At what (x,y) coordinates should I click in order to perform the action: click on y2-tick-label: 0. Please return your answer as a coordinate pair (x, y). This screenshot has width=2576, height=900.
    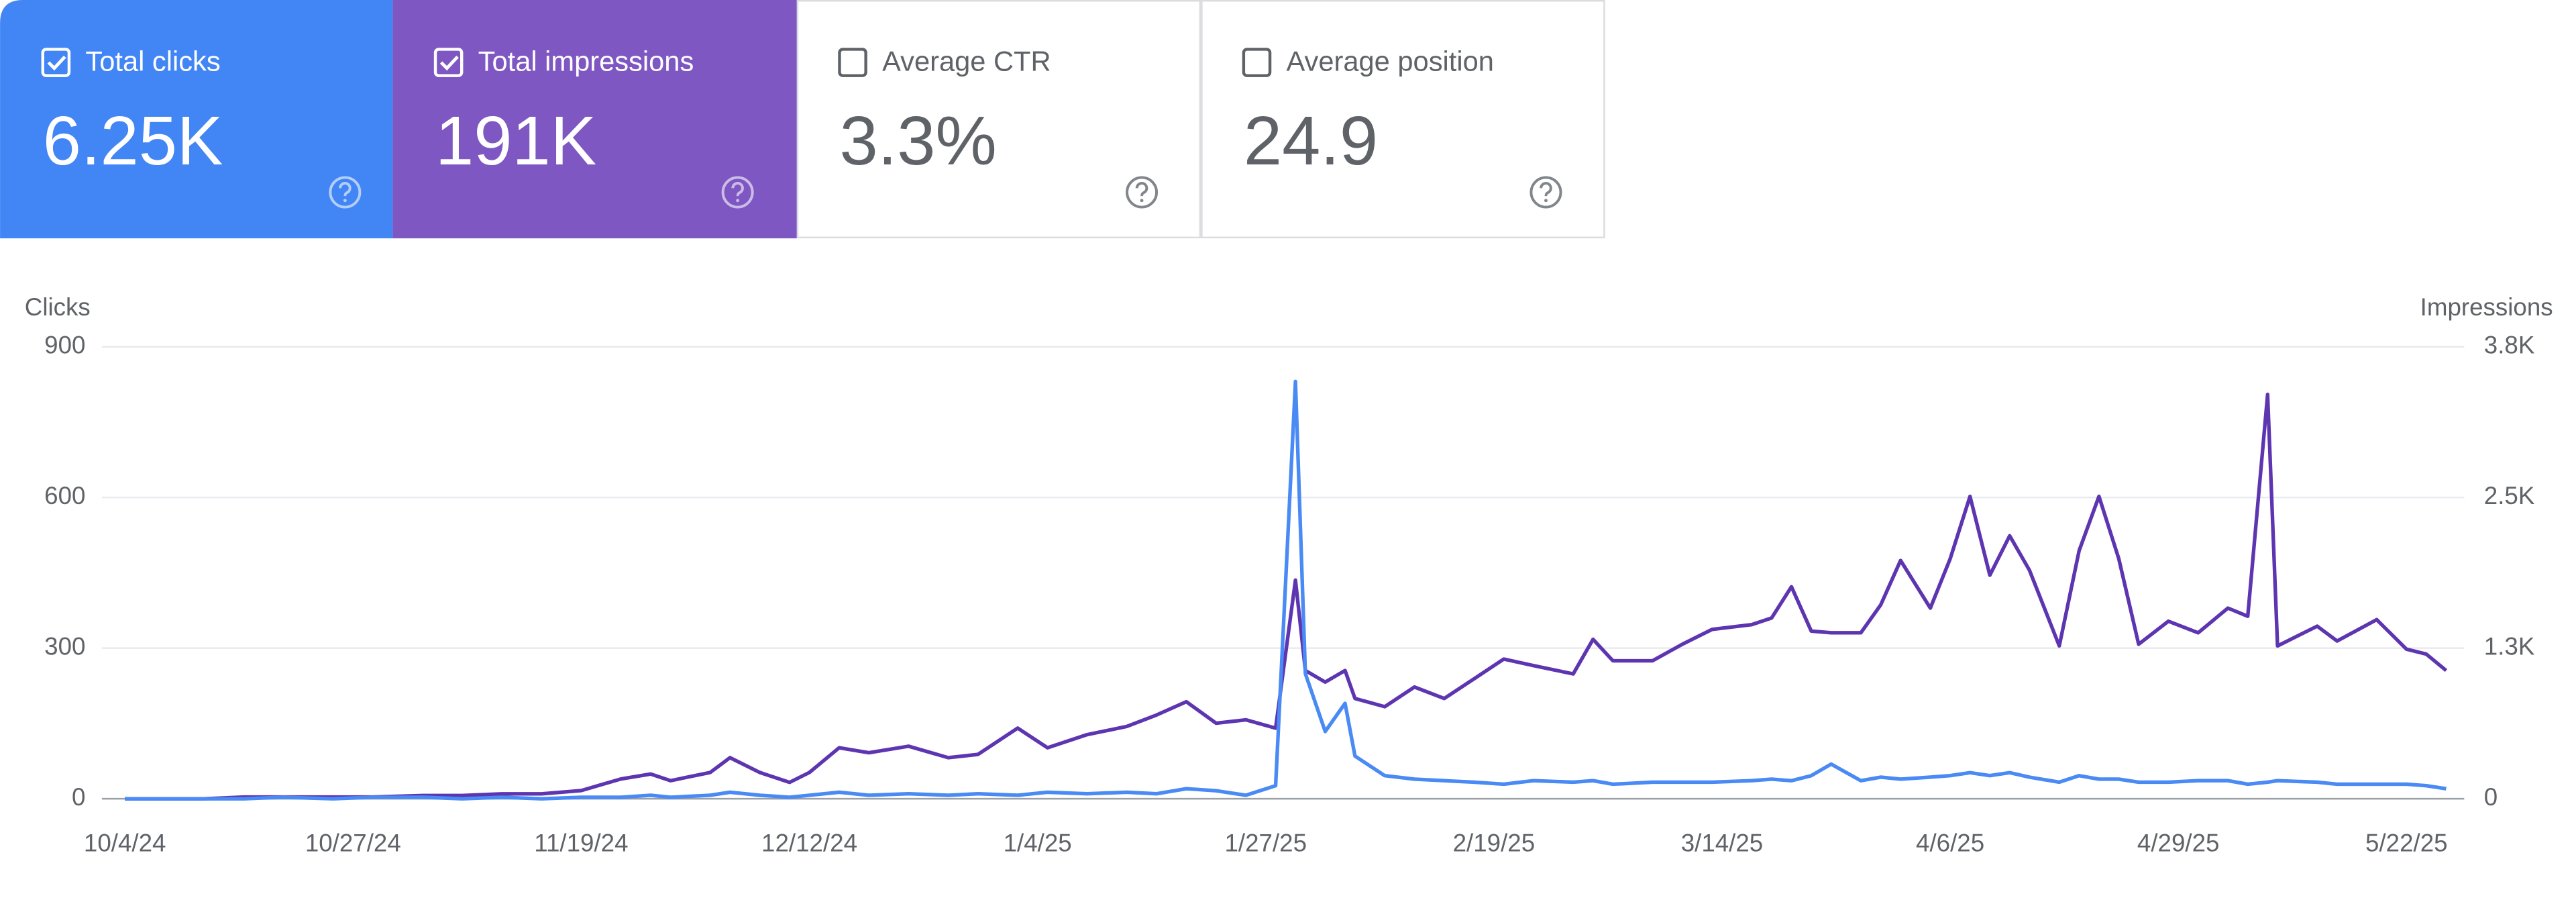
    Looking at the image, I should click on (2491, 797).